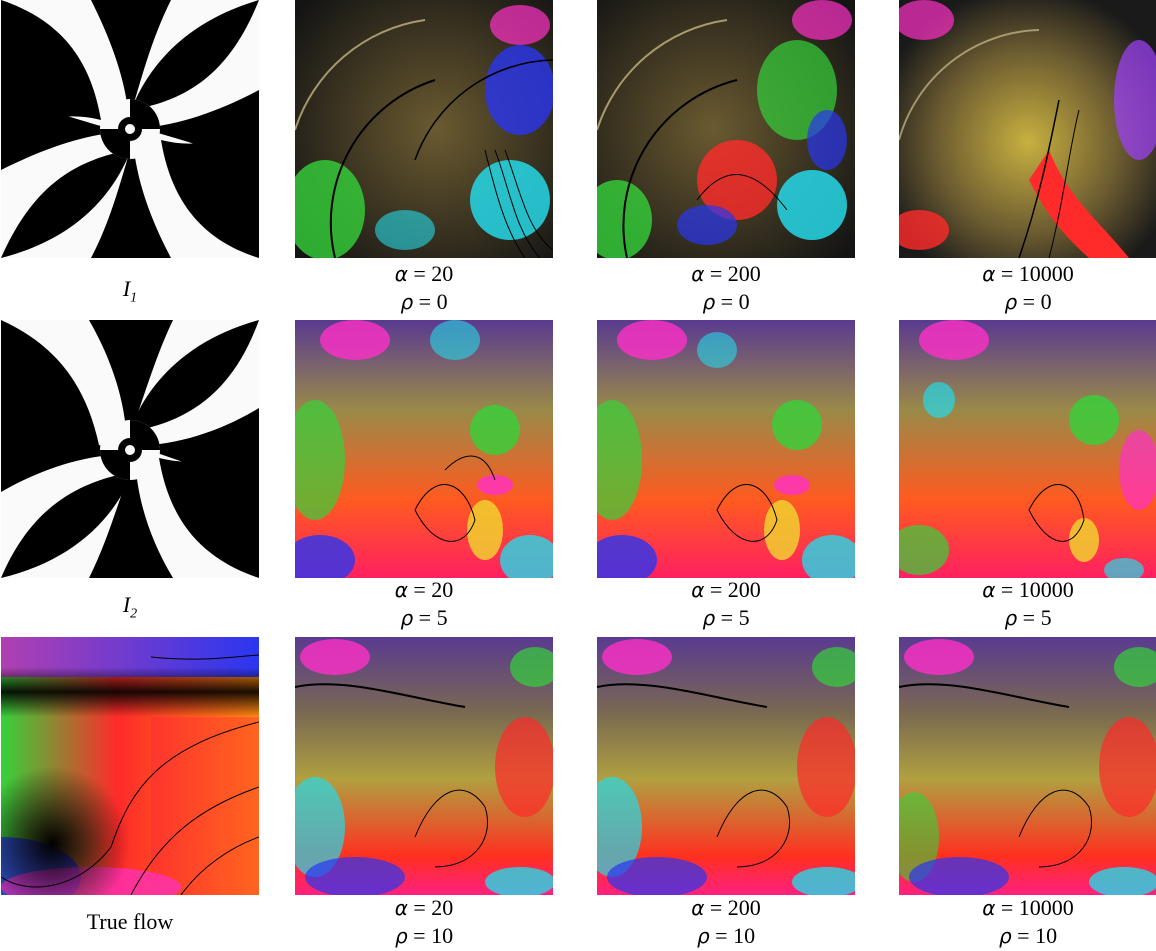 Image resolution: width=1156 pixels, height=951 pixels. Describe the element at coordinates (726, 449) in the screenshot. I see `flow-a200-r5` at that location.